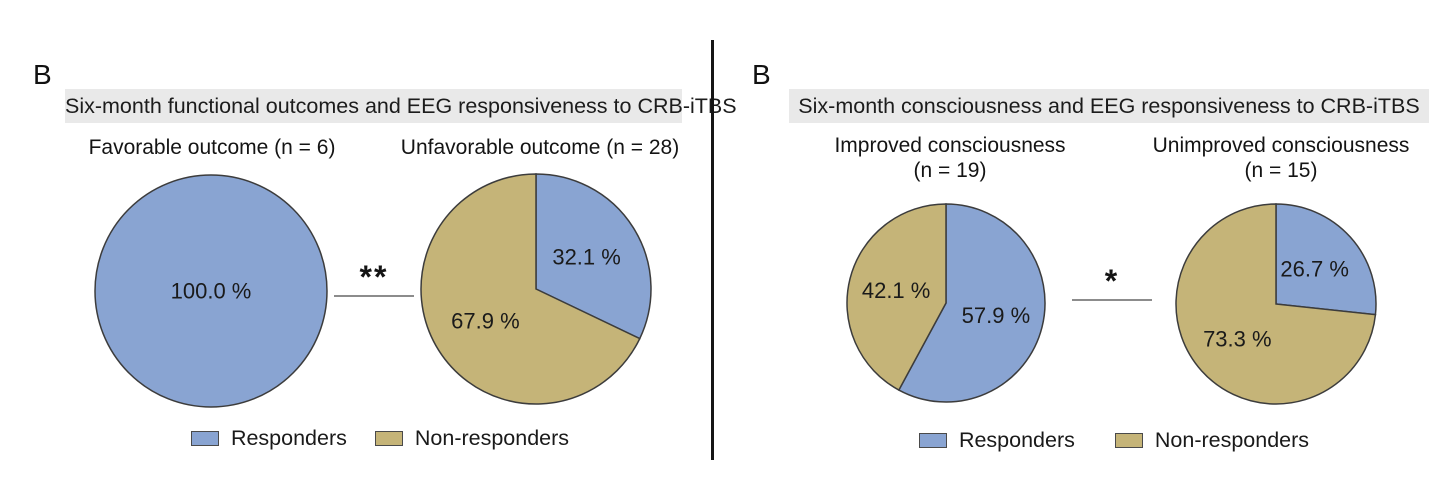 This screenshot has height=489, width=1452. Describe the element at coordinates (1237, 338) in the screenshot. I see `pie-slice-percentage-label: 73.3 %` at that location.